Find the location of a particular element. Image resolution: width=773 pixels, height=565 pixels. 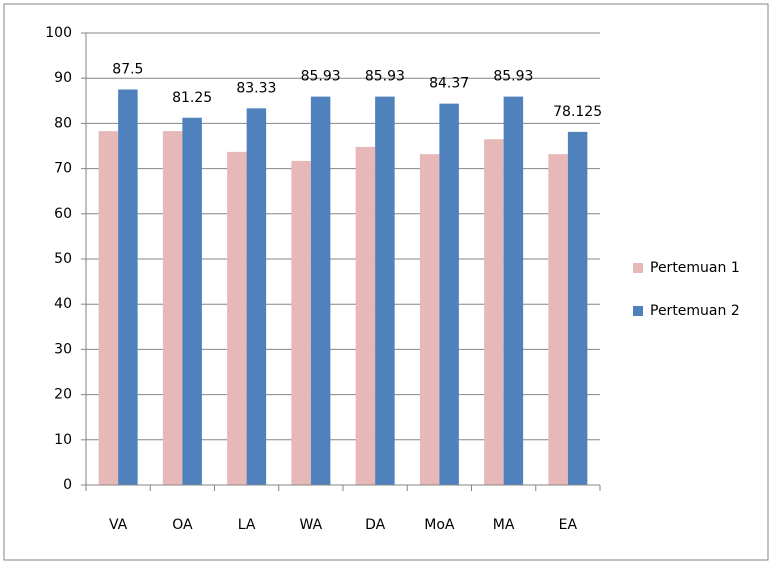

data-label: 84.37 is located at coordinates (449, 84).